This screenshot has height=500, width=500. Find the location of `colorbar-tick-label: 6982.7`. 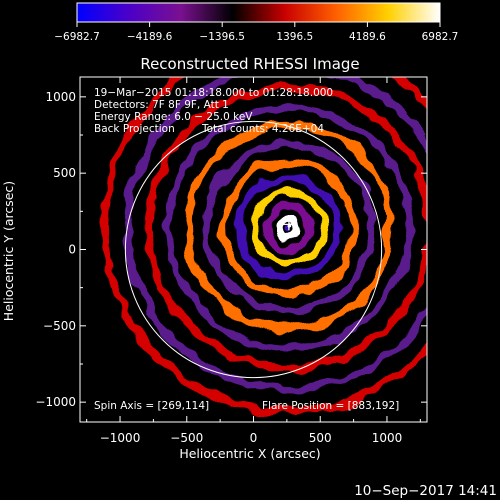

colorbar-tick-label: 6982.7 is located at coordinates (440, 37).